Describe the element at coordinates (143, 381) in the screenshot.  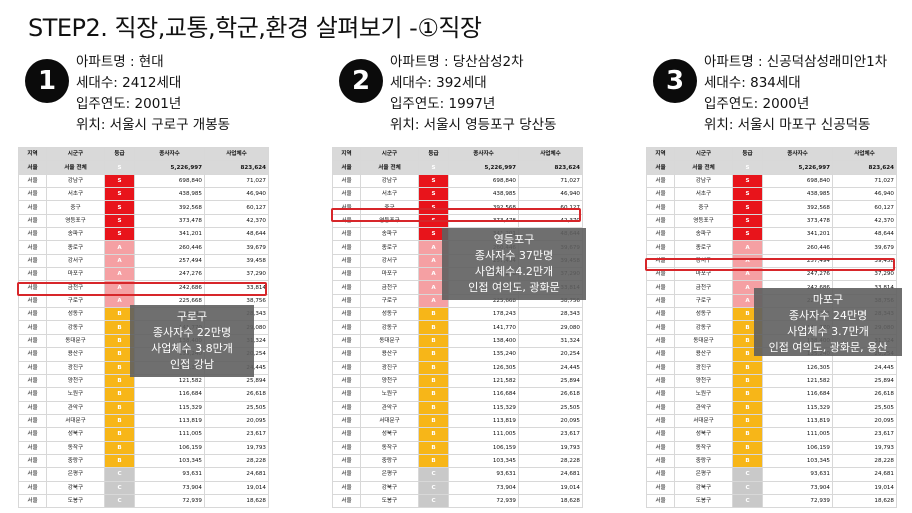
I see `table-row: 서울 양천구 B 121,582 25,894` at that location.